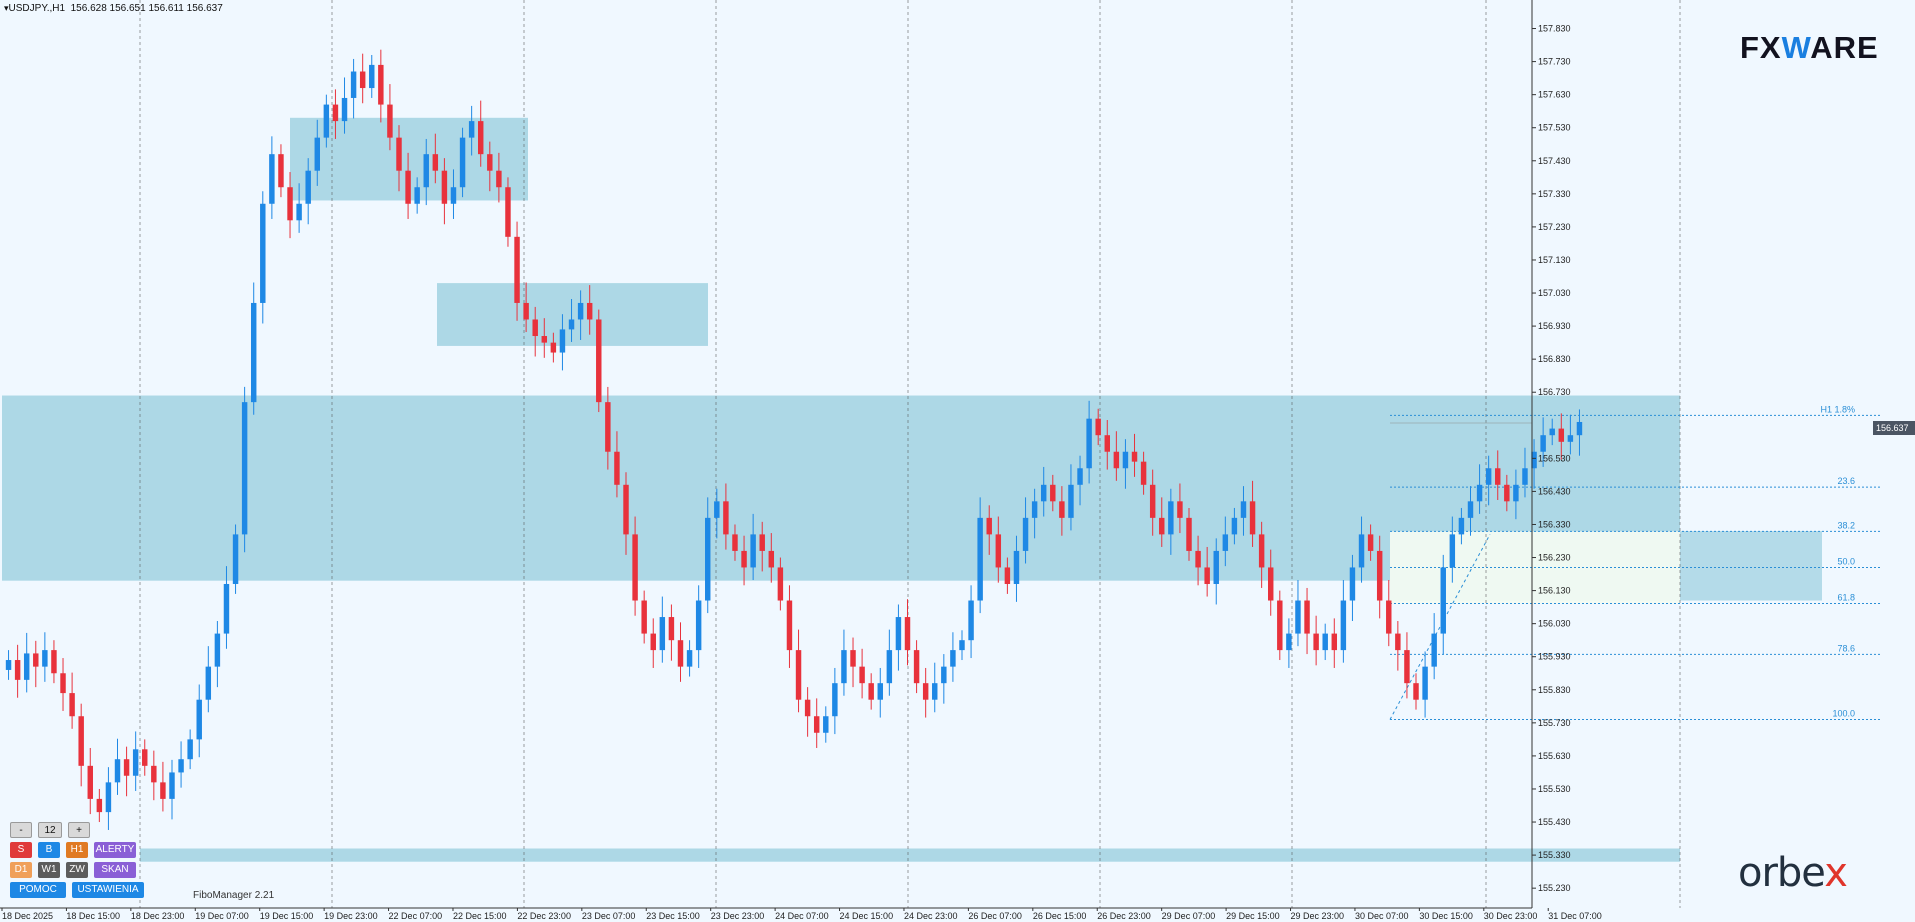 The width and height of the screenshot is (1915, 922). I want to click on h1-timeframe-button: H1, so click(77, 850).